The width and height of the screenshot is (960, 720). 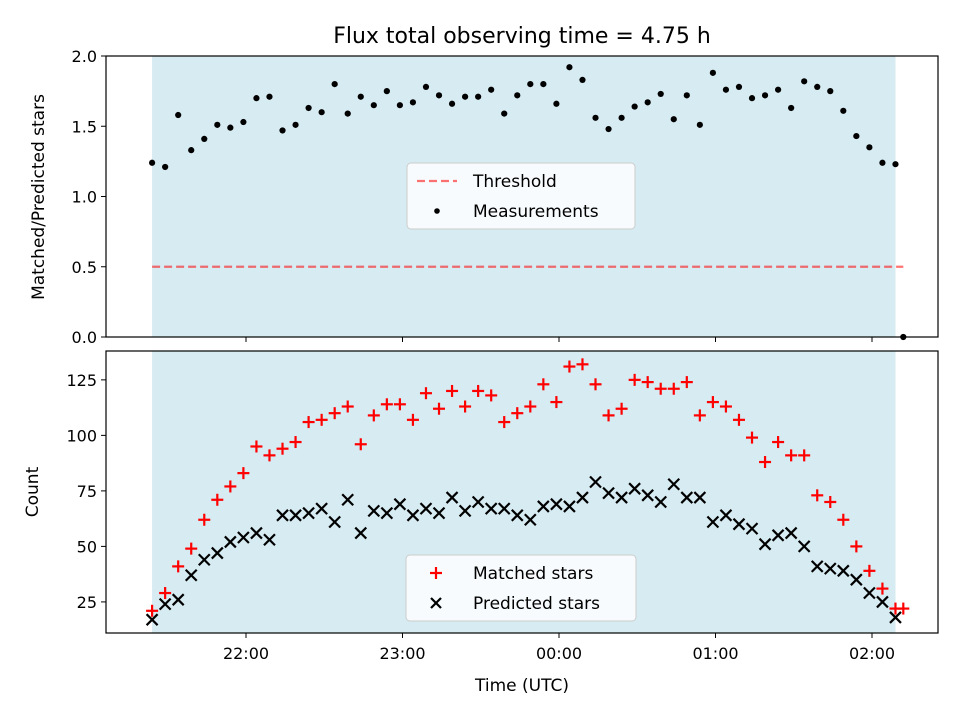 What do you see at coordinates (246, 653) in the screenshot?
I see `x-tick-label: 22:00` at bounding box center [246, 653].